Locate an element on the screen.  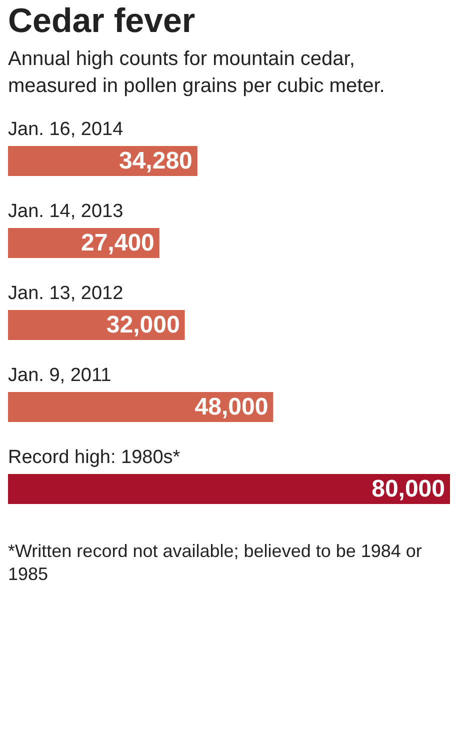
data-label: 48,000 is located at coordinates (231, 407).